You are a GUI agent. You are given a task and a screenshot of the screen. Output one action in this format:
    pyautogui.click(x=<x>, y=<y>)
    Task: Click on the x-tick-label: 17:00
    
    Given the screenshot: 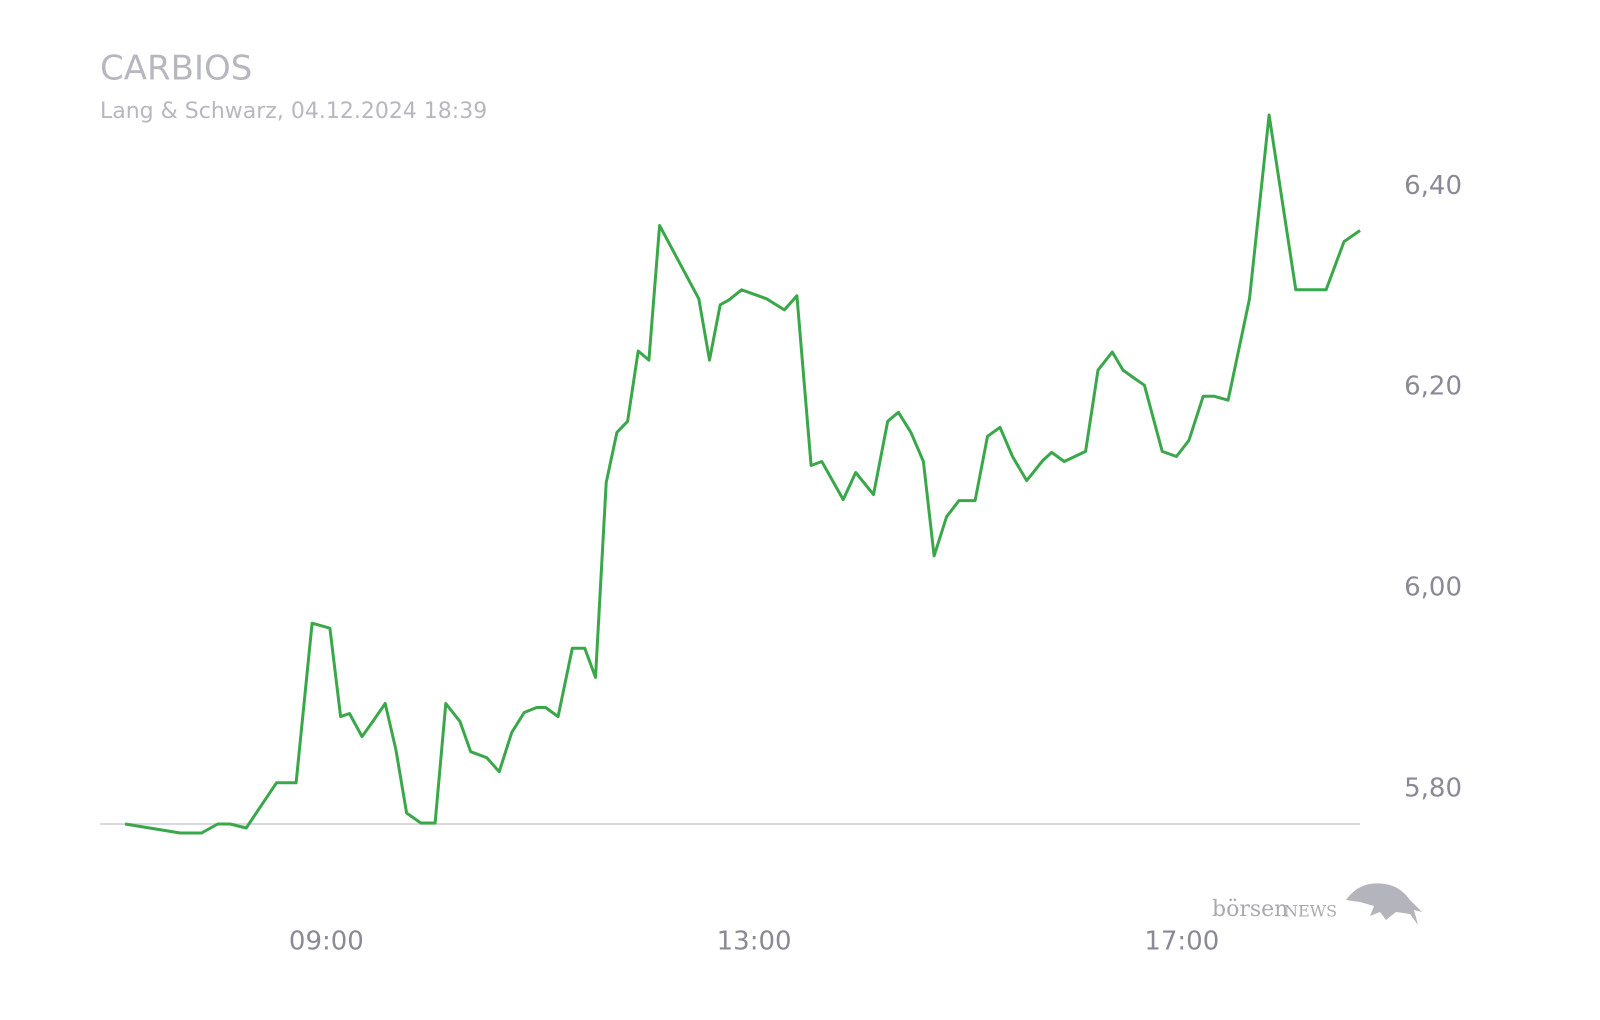 What is the action you would take?
    pyautogui.click(x=1181, y=942)
    